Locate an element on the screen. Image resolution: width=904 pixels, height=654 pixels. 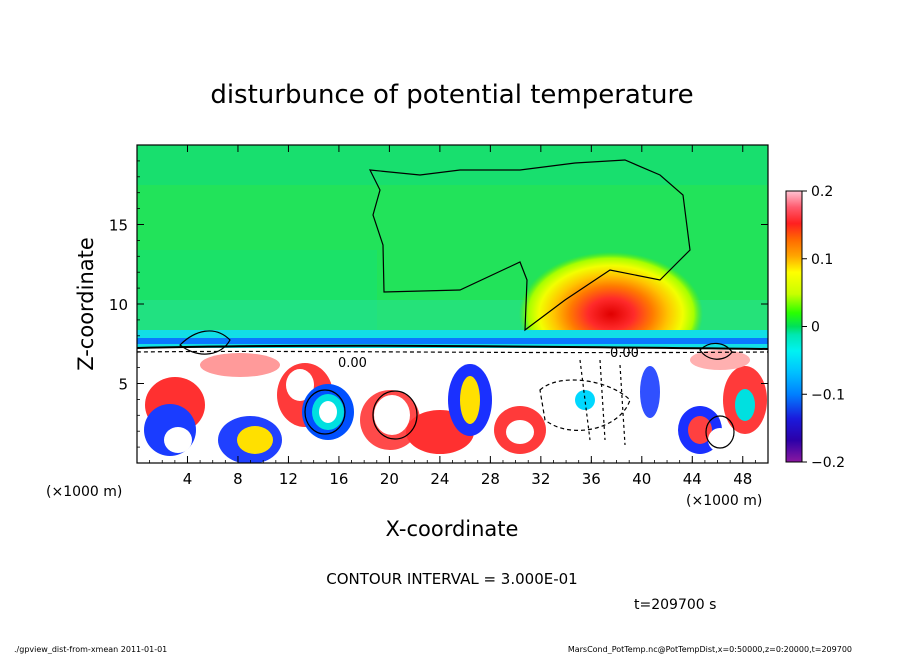
y-axis-label: Z-coordinate is located at coordinates (86, 304).